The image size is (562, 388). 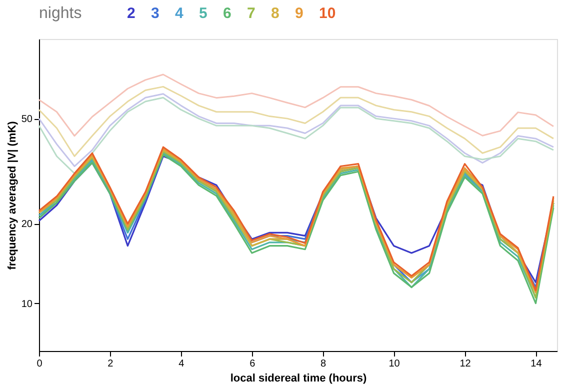 I want to click on text: 9, so click(x=299, y=13).